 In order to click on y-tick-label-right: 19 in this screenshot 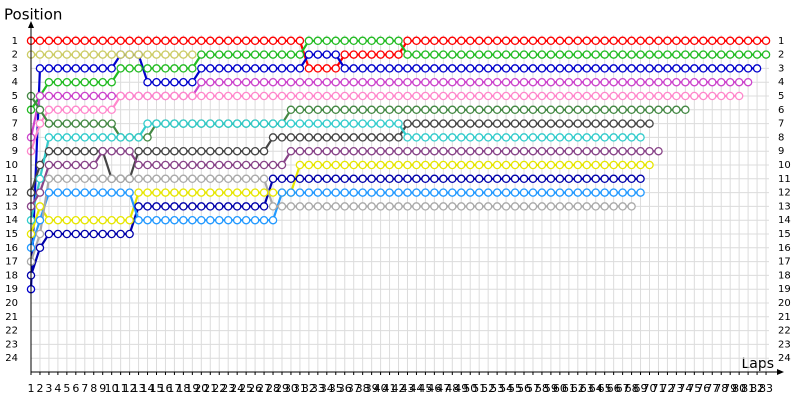, I will do `click(784, 289)`.